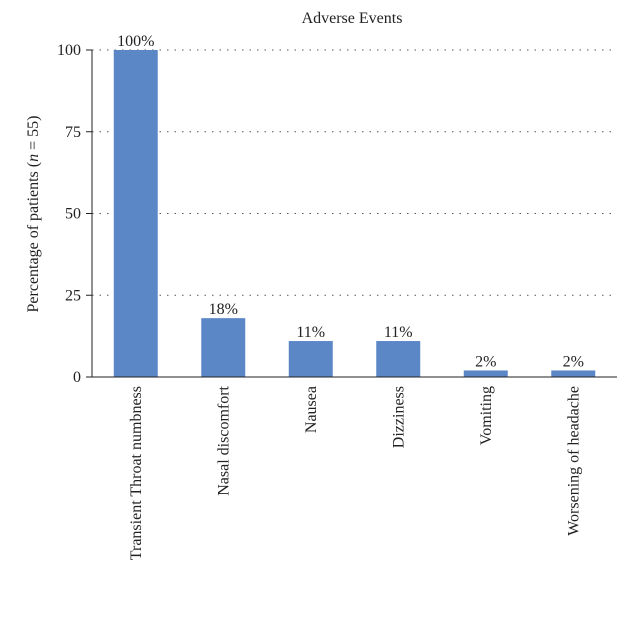  What do you see at coordinates (223, 440) in the screenshot?
I see `category-label: Nasal discomfort` at bounding box center [223, 440].